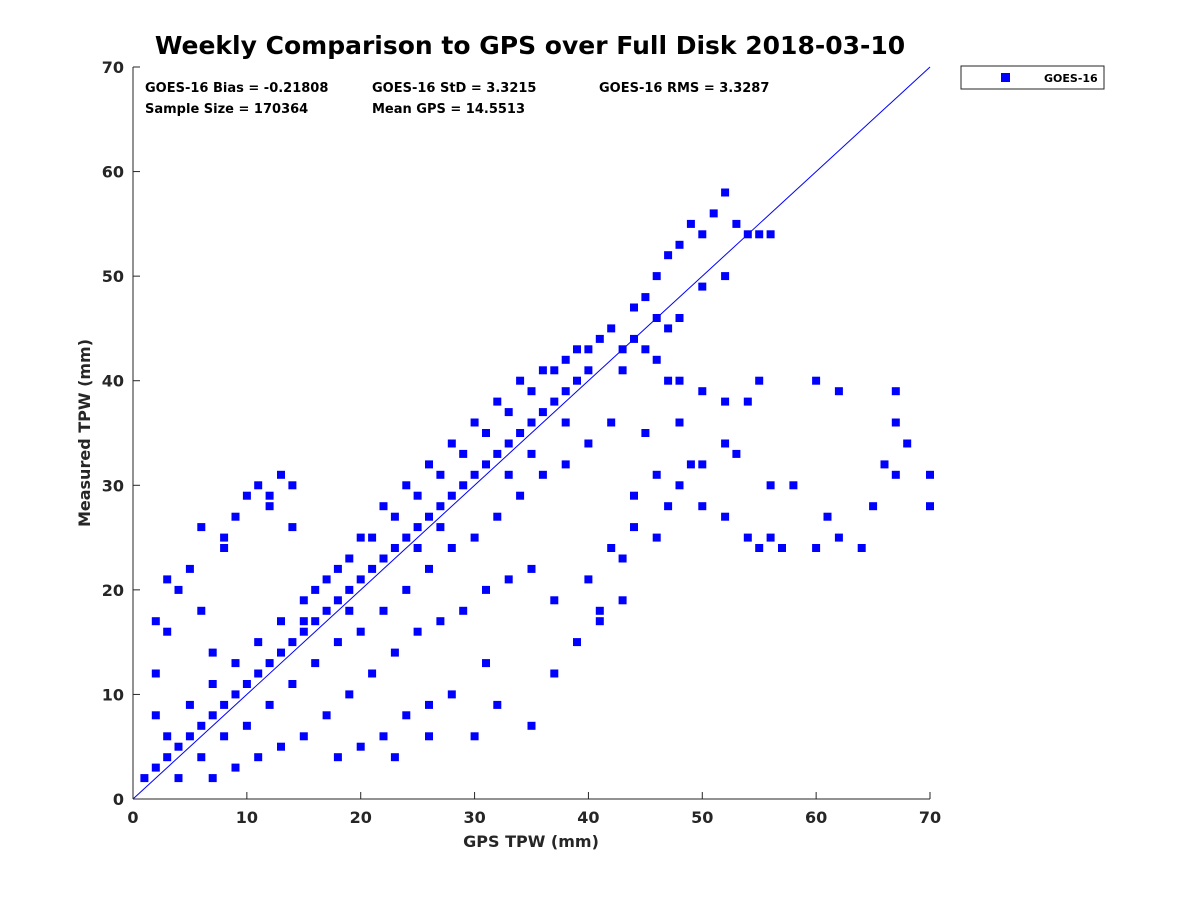  Describe the element at coordinates (113, 590) in the screenshot. I see `y-tick-label: 20` at that location.